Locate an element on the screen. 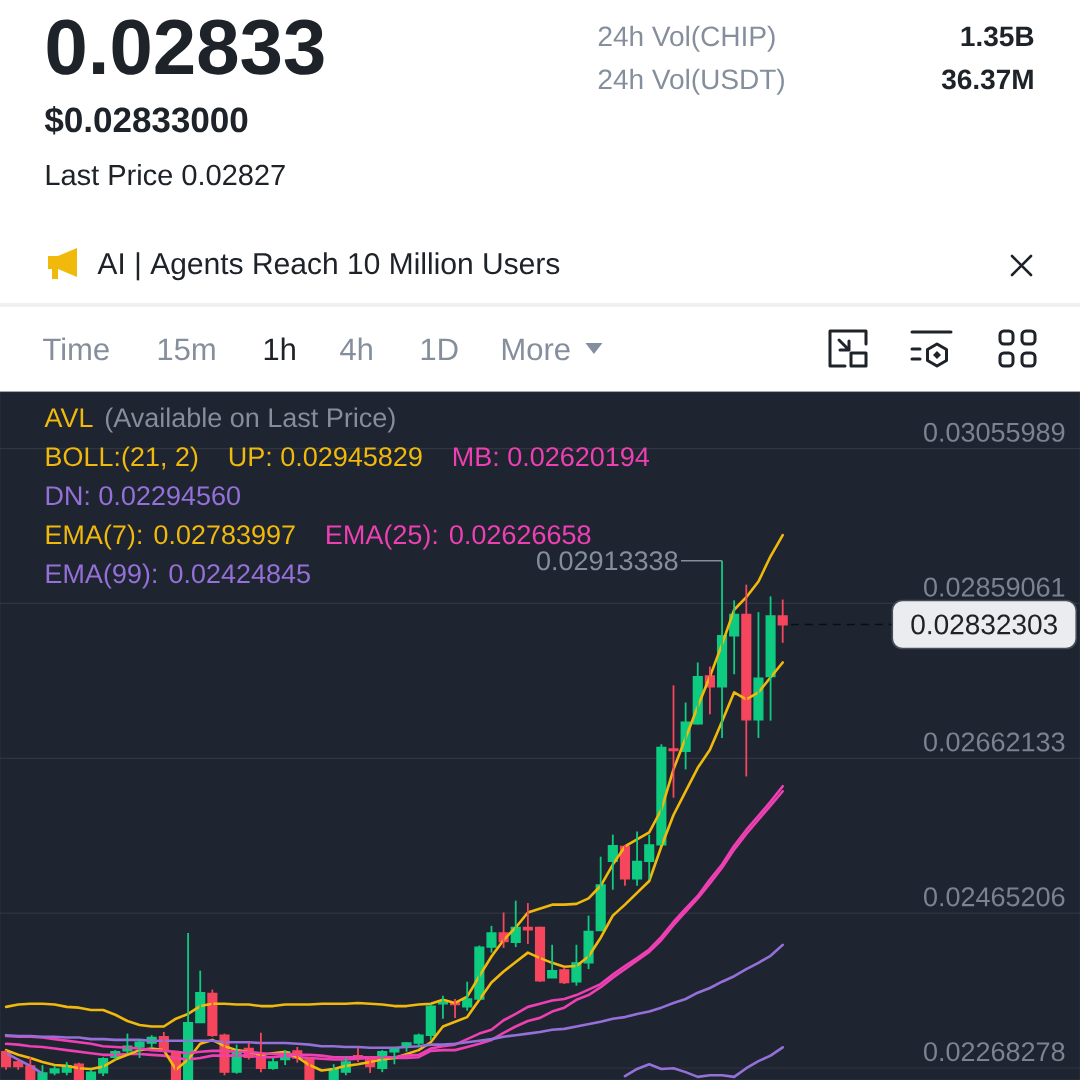 This screenshot has height=1080, width=1080. annotation: BOLL:(21, 2) is located at coordinates (122, 459).